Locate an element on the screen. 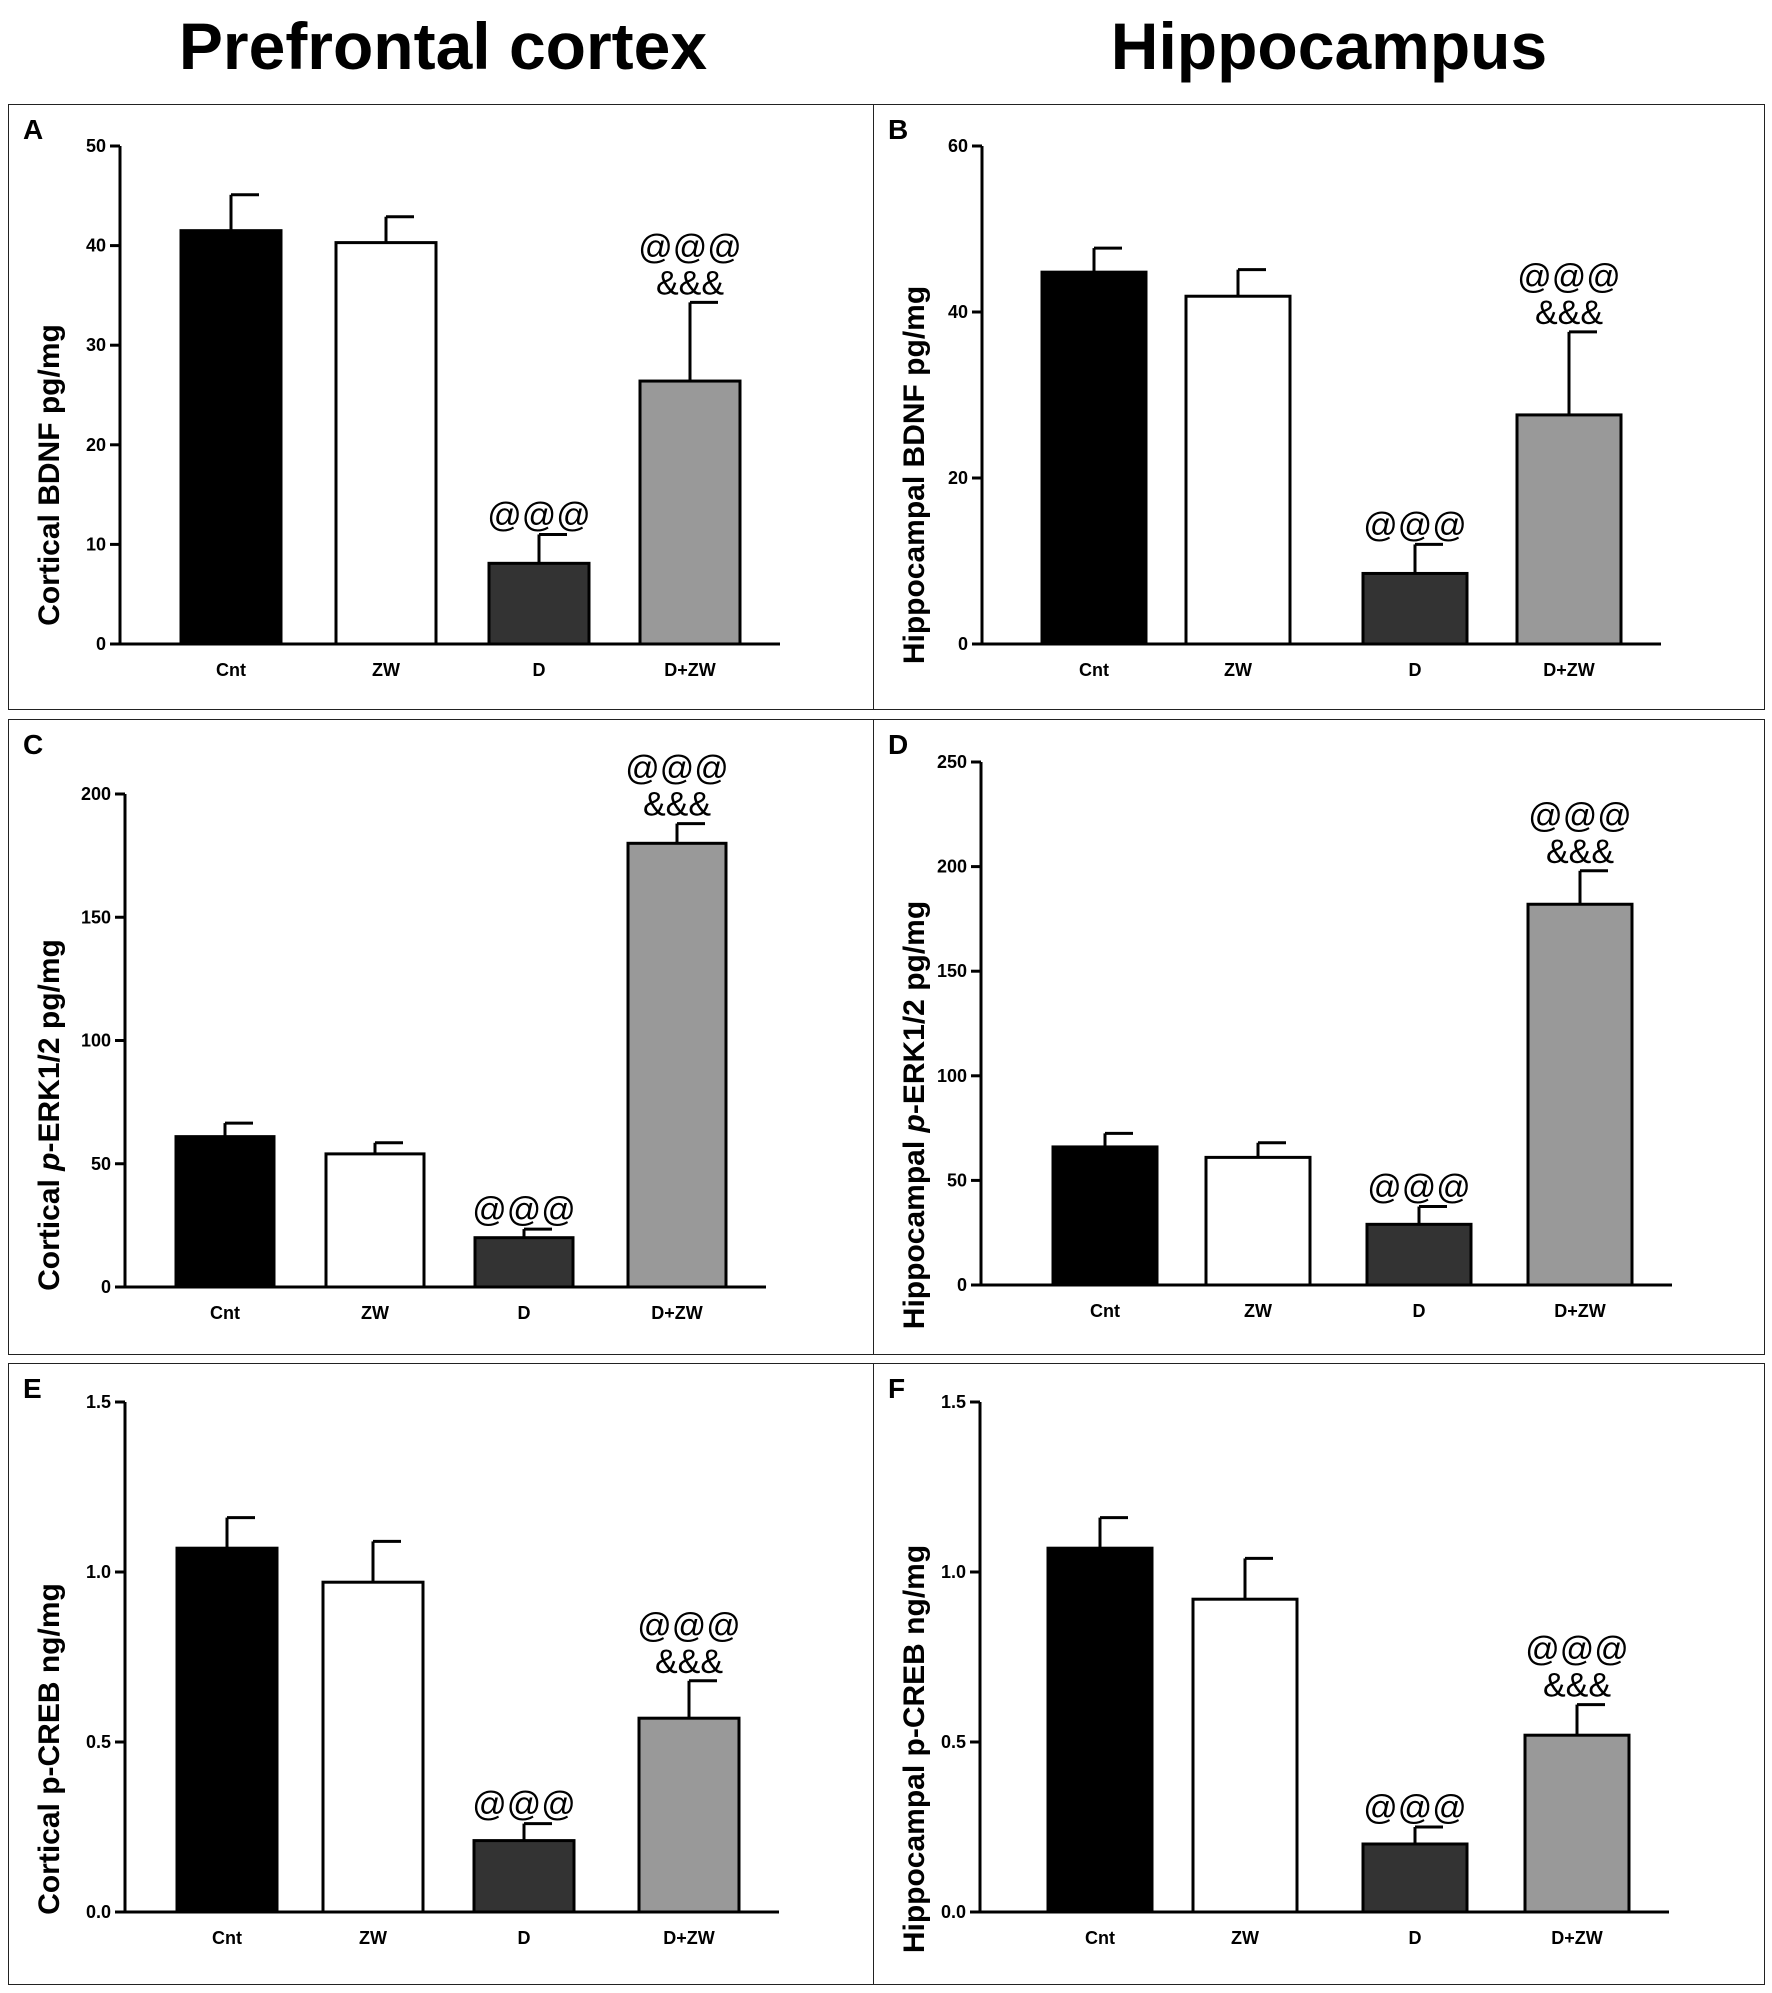  y-tick-label: 20 is located at coordinates (958, 478).